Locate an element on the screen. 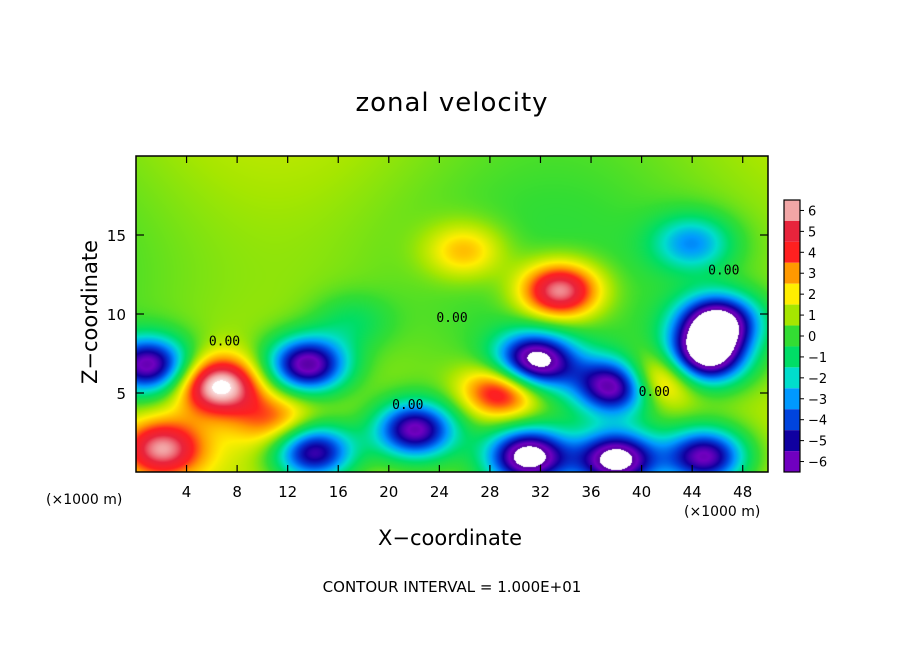  x-tick-label: 36 is located at coordinates (590, 492).